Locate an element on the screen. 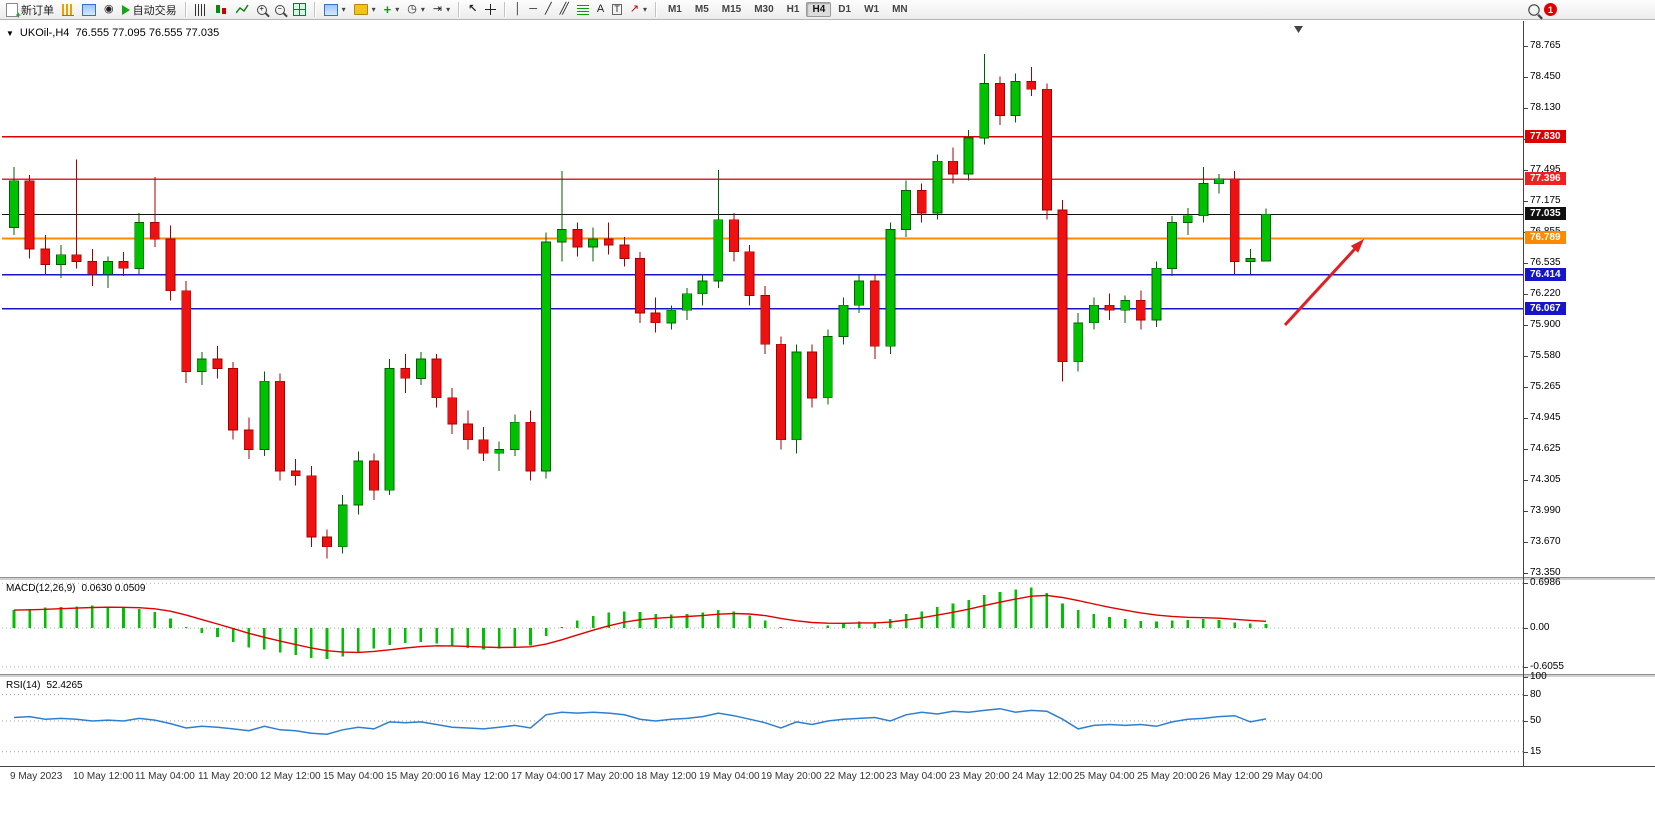  chart-shift-button: ⇥ ▾ is located at coordinates (441, 9).